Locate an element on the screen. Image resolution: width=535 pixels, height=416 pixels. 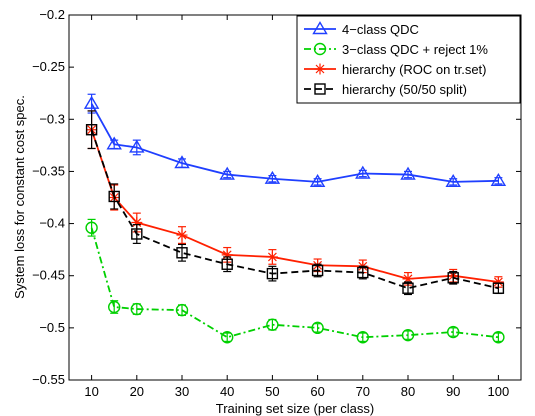
legend-label: 4−class QDC is located at coordinates (380, 29).